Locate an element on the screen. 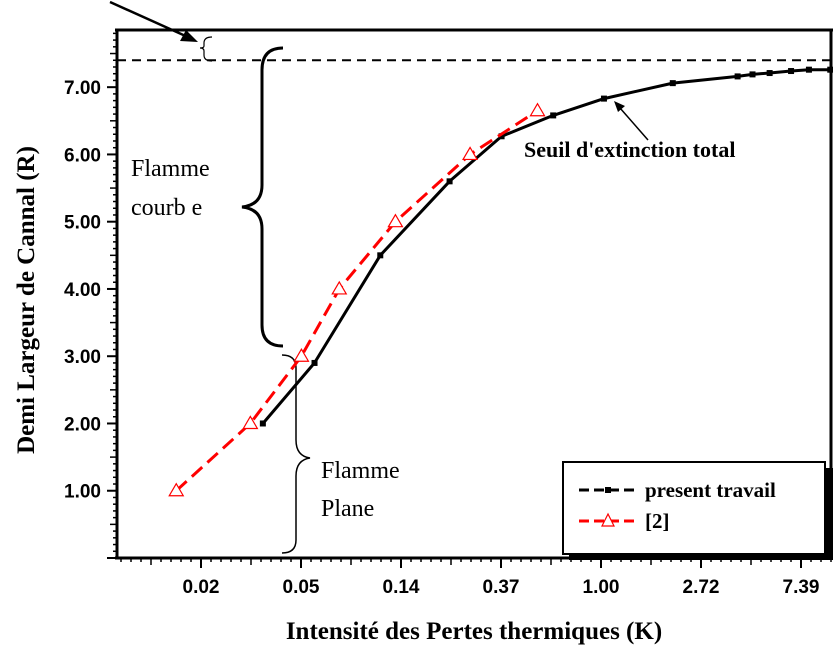  legend-box is located at coordinates (694, 508).